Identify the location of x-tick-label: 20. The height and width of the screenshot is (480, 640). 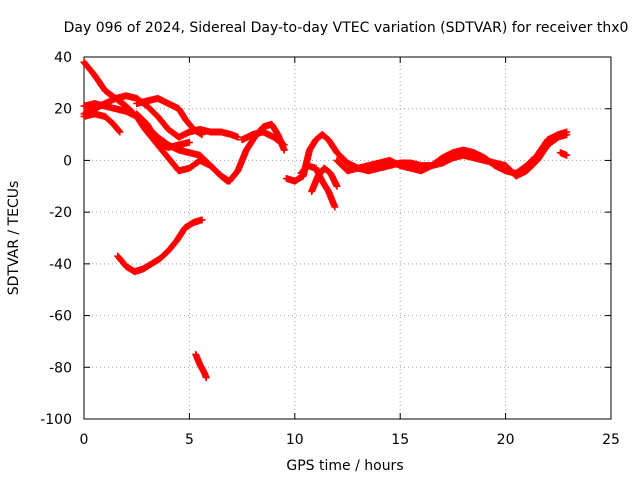
(506, 440).